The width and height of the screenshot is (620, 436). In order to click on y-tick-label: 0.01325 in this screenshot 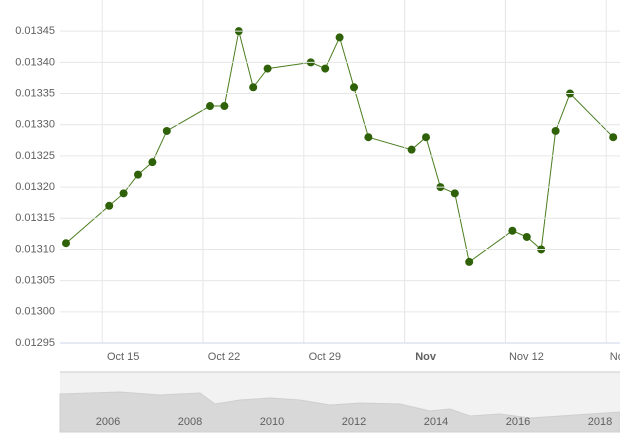, I will do `click(35, 156)`.